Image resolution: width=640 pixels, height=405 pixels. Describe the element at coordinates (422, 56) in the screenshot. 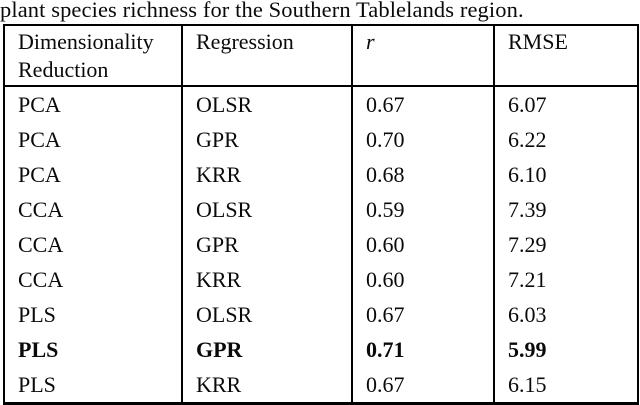

I see `col-header-r: r` at that location.